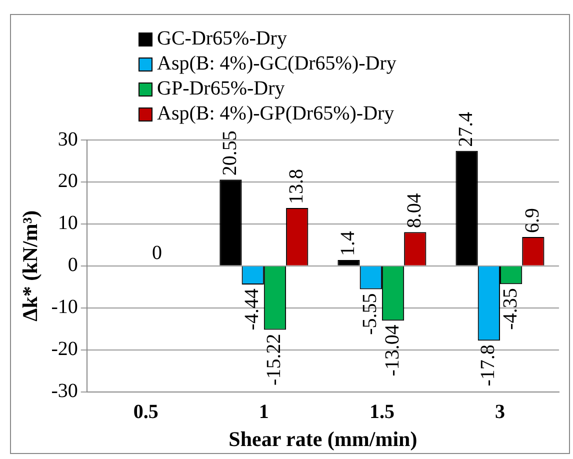 This screenshot has height=459, width=573. What do you see at coordinates (323, 438) in the screenshot?
I see `x-axis-title: Shear rate (mm/min)` at bounding box center [323, 438].